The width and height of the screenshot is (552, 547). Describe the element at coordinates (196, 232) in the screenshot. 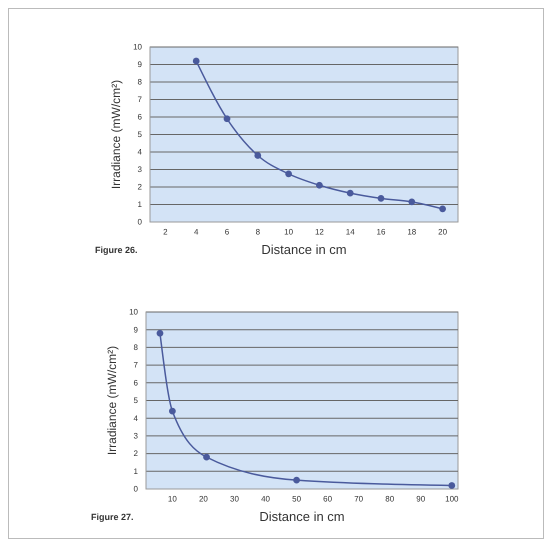

I see `x-tick-label: 4` at that location.